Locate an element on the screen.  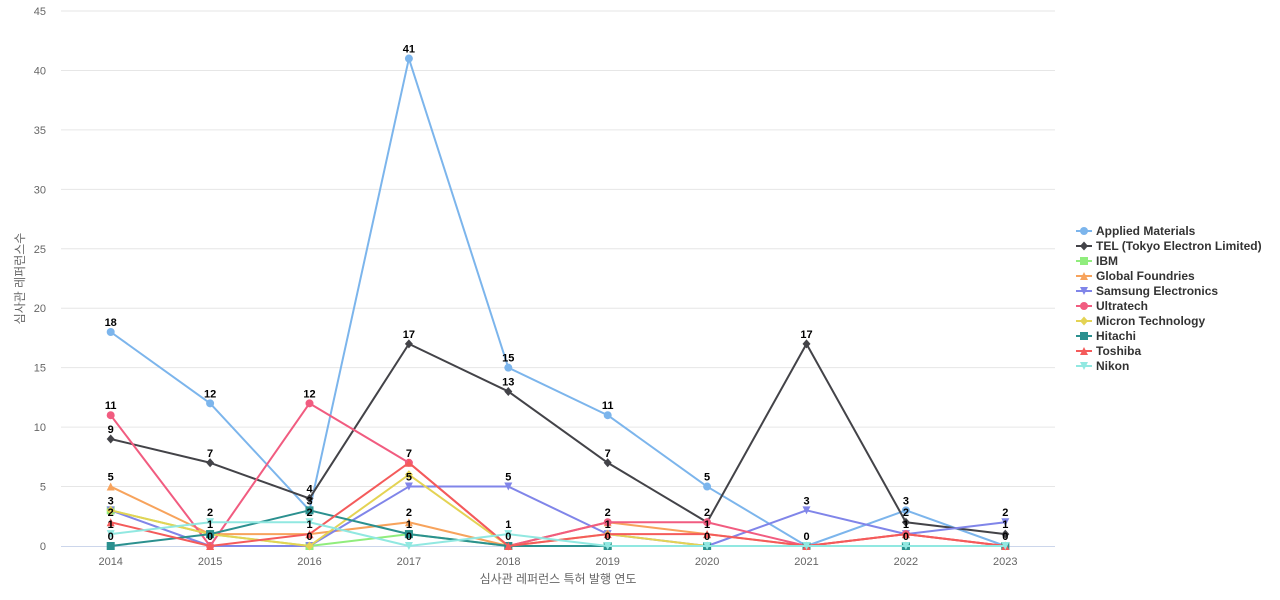
y-tick-label: 35 is located at coordinates (40, 131).